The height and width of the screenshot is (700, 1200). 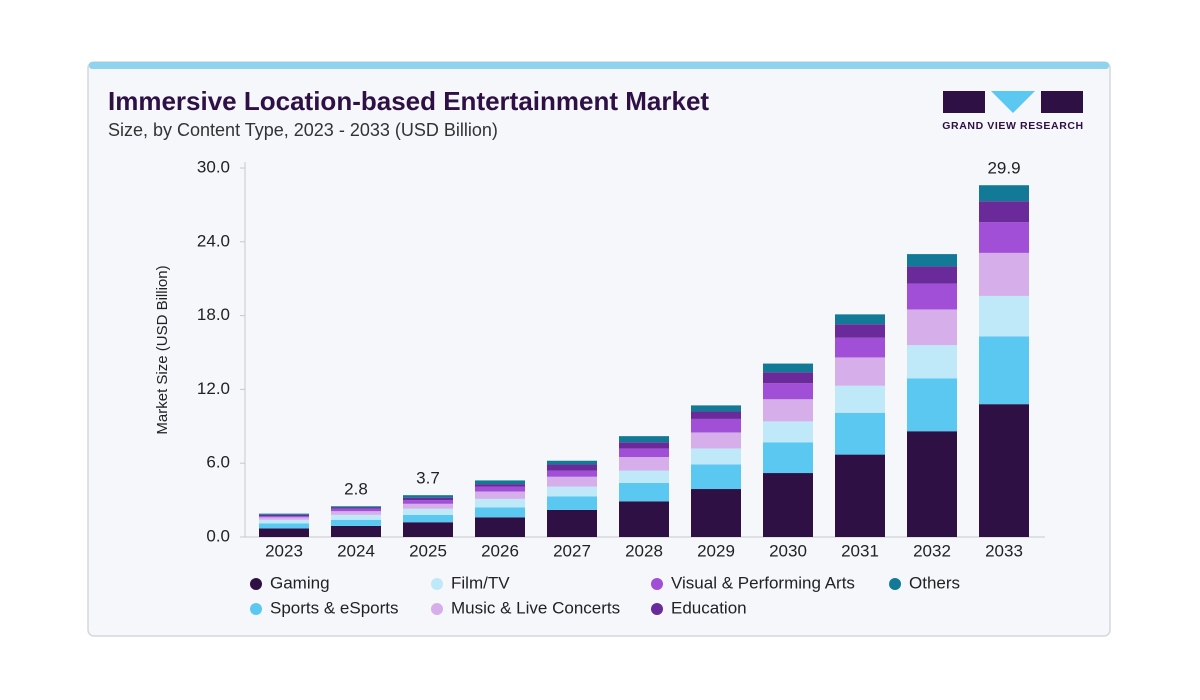 I want to click on legend-label: Film/TV, so click(x=480, y=582).